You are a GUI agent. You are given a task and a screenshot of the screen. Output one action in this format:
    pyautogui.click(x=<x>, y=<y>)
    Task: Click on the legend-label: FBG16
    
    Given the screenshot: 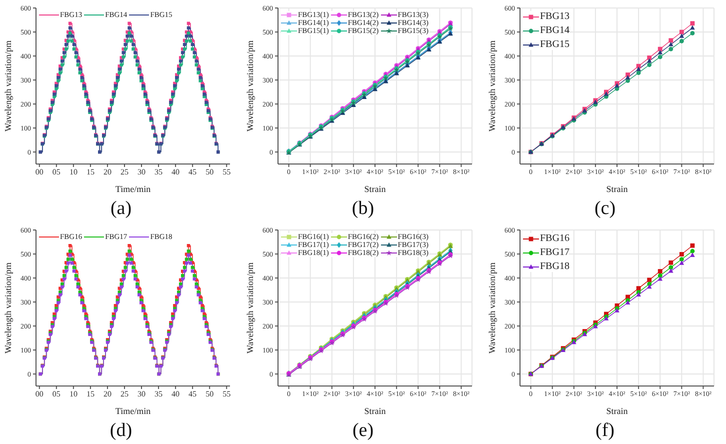 What is the action you would take?
    pyautogui.click(x=555, y=238)
    